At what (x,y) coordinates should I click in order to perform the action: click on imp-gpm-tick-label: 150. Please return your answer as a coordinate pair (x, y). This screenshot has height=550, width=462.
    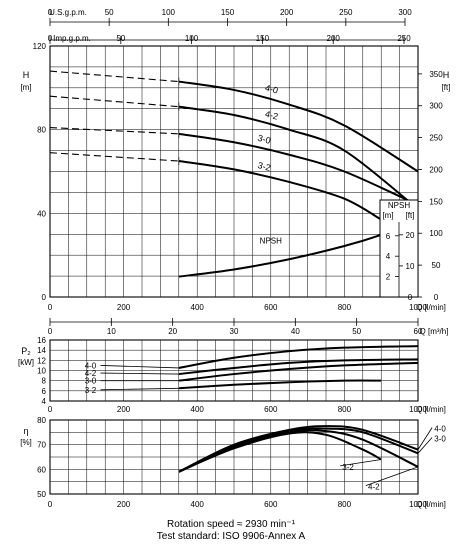
    Looking at the image, I should click on (263, 38).